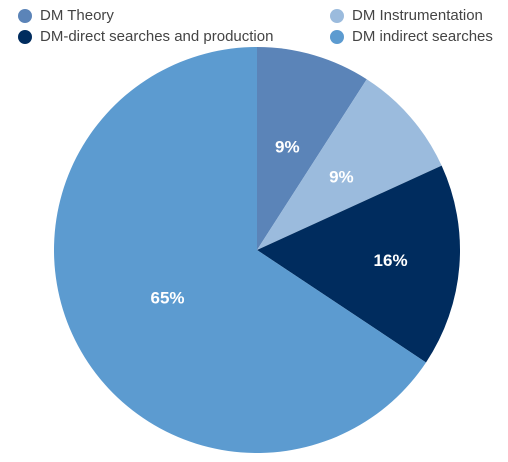 The width and height of the screenshot is (508, 462). I want to click on legend-item-dm-direct: DM-direct searches and production, so click(145, 36).